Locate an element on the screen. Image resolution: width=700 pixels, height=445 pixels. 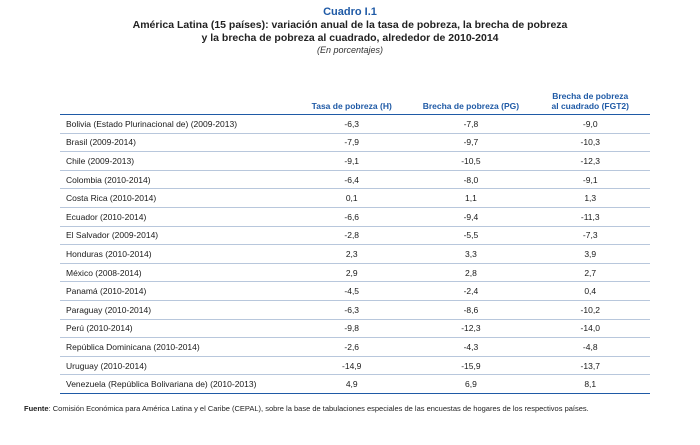
brecha-pobreza-cell: -8,6 is located at coordinates (471, 310).